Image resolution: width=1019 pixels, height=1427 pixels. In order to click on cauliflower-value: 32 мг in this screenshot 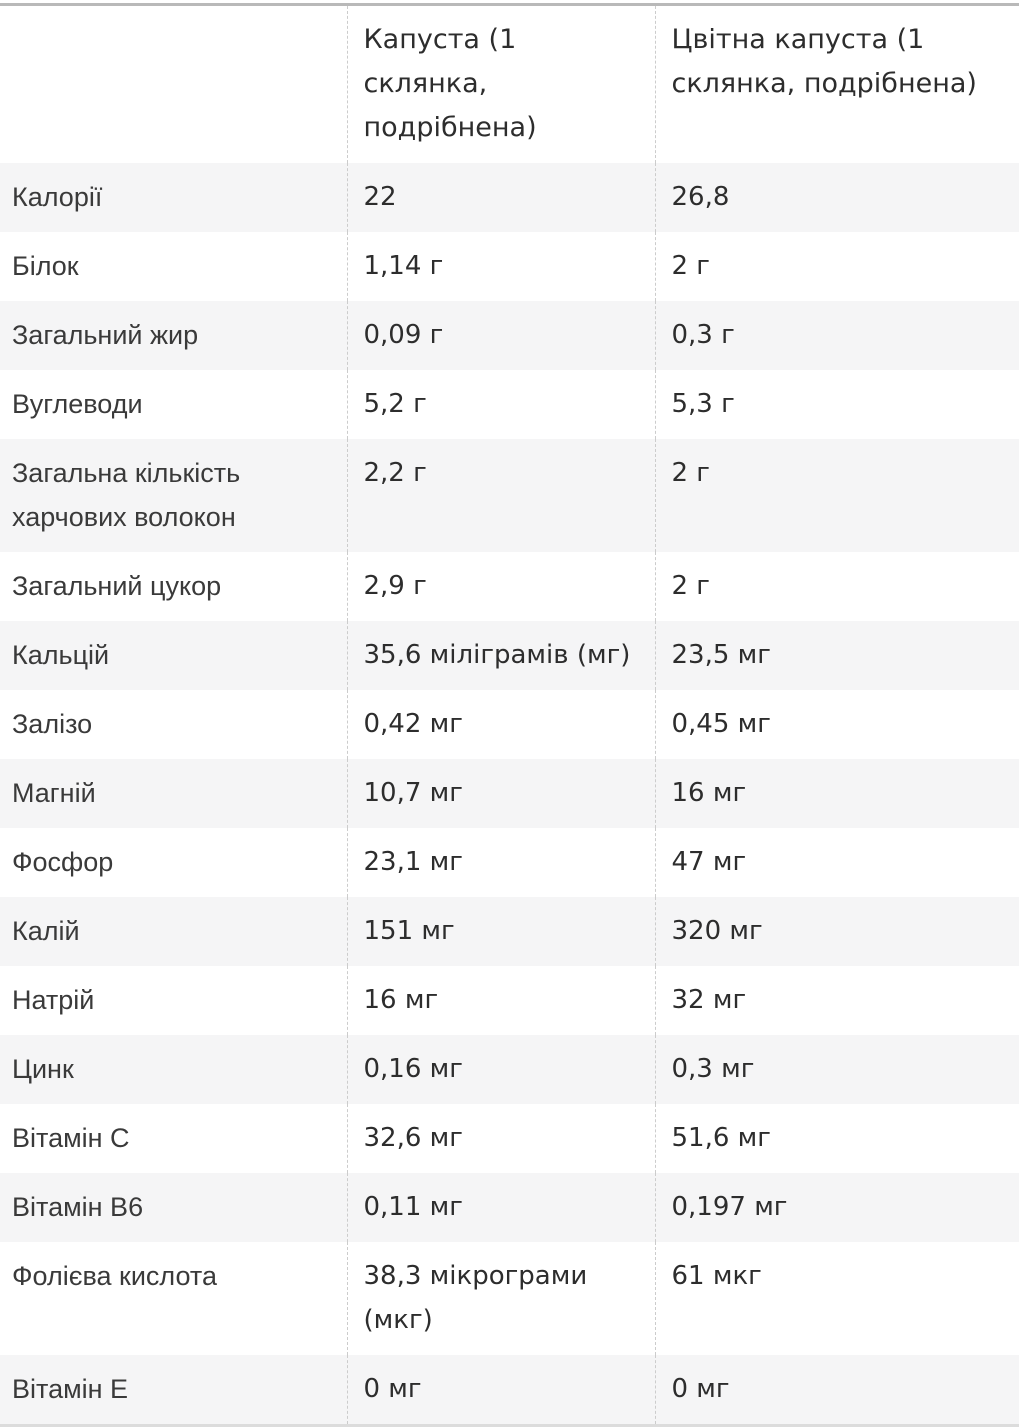, I will do `click(836, 1000)`.